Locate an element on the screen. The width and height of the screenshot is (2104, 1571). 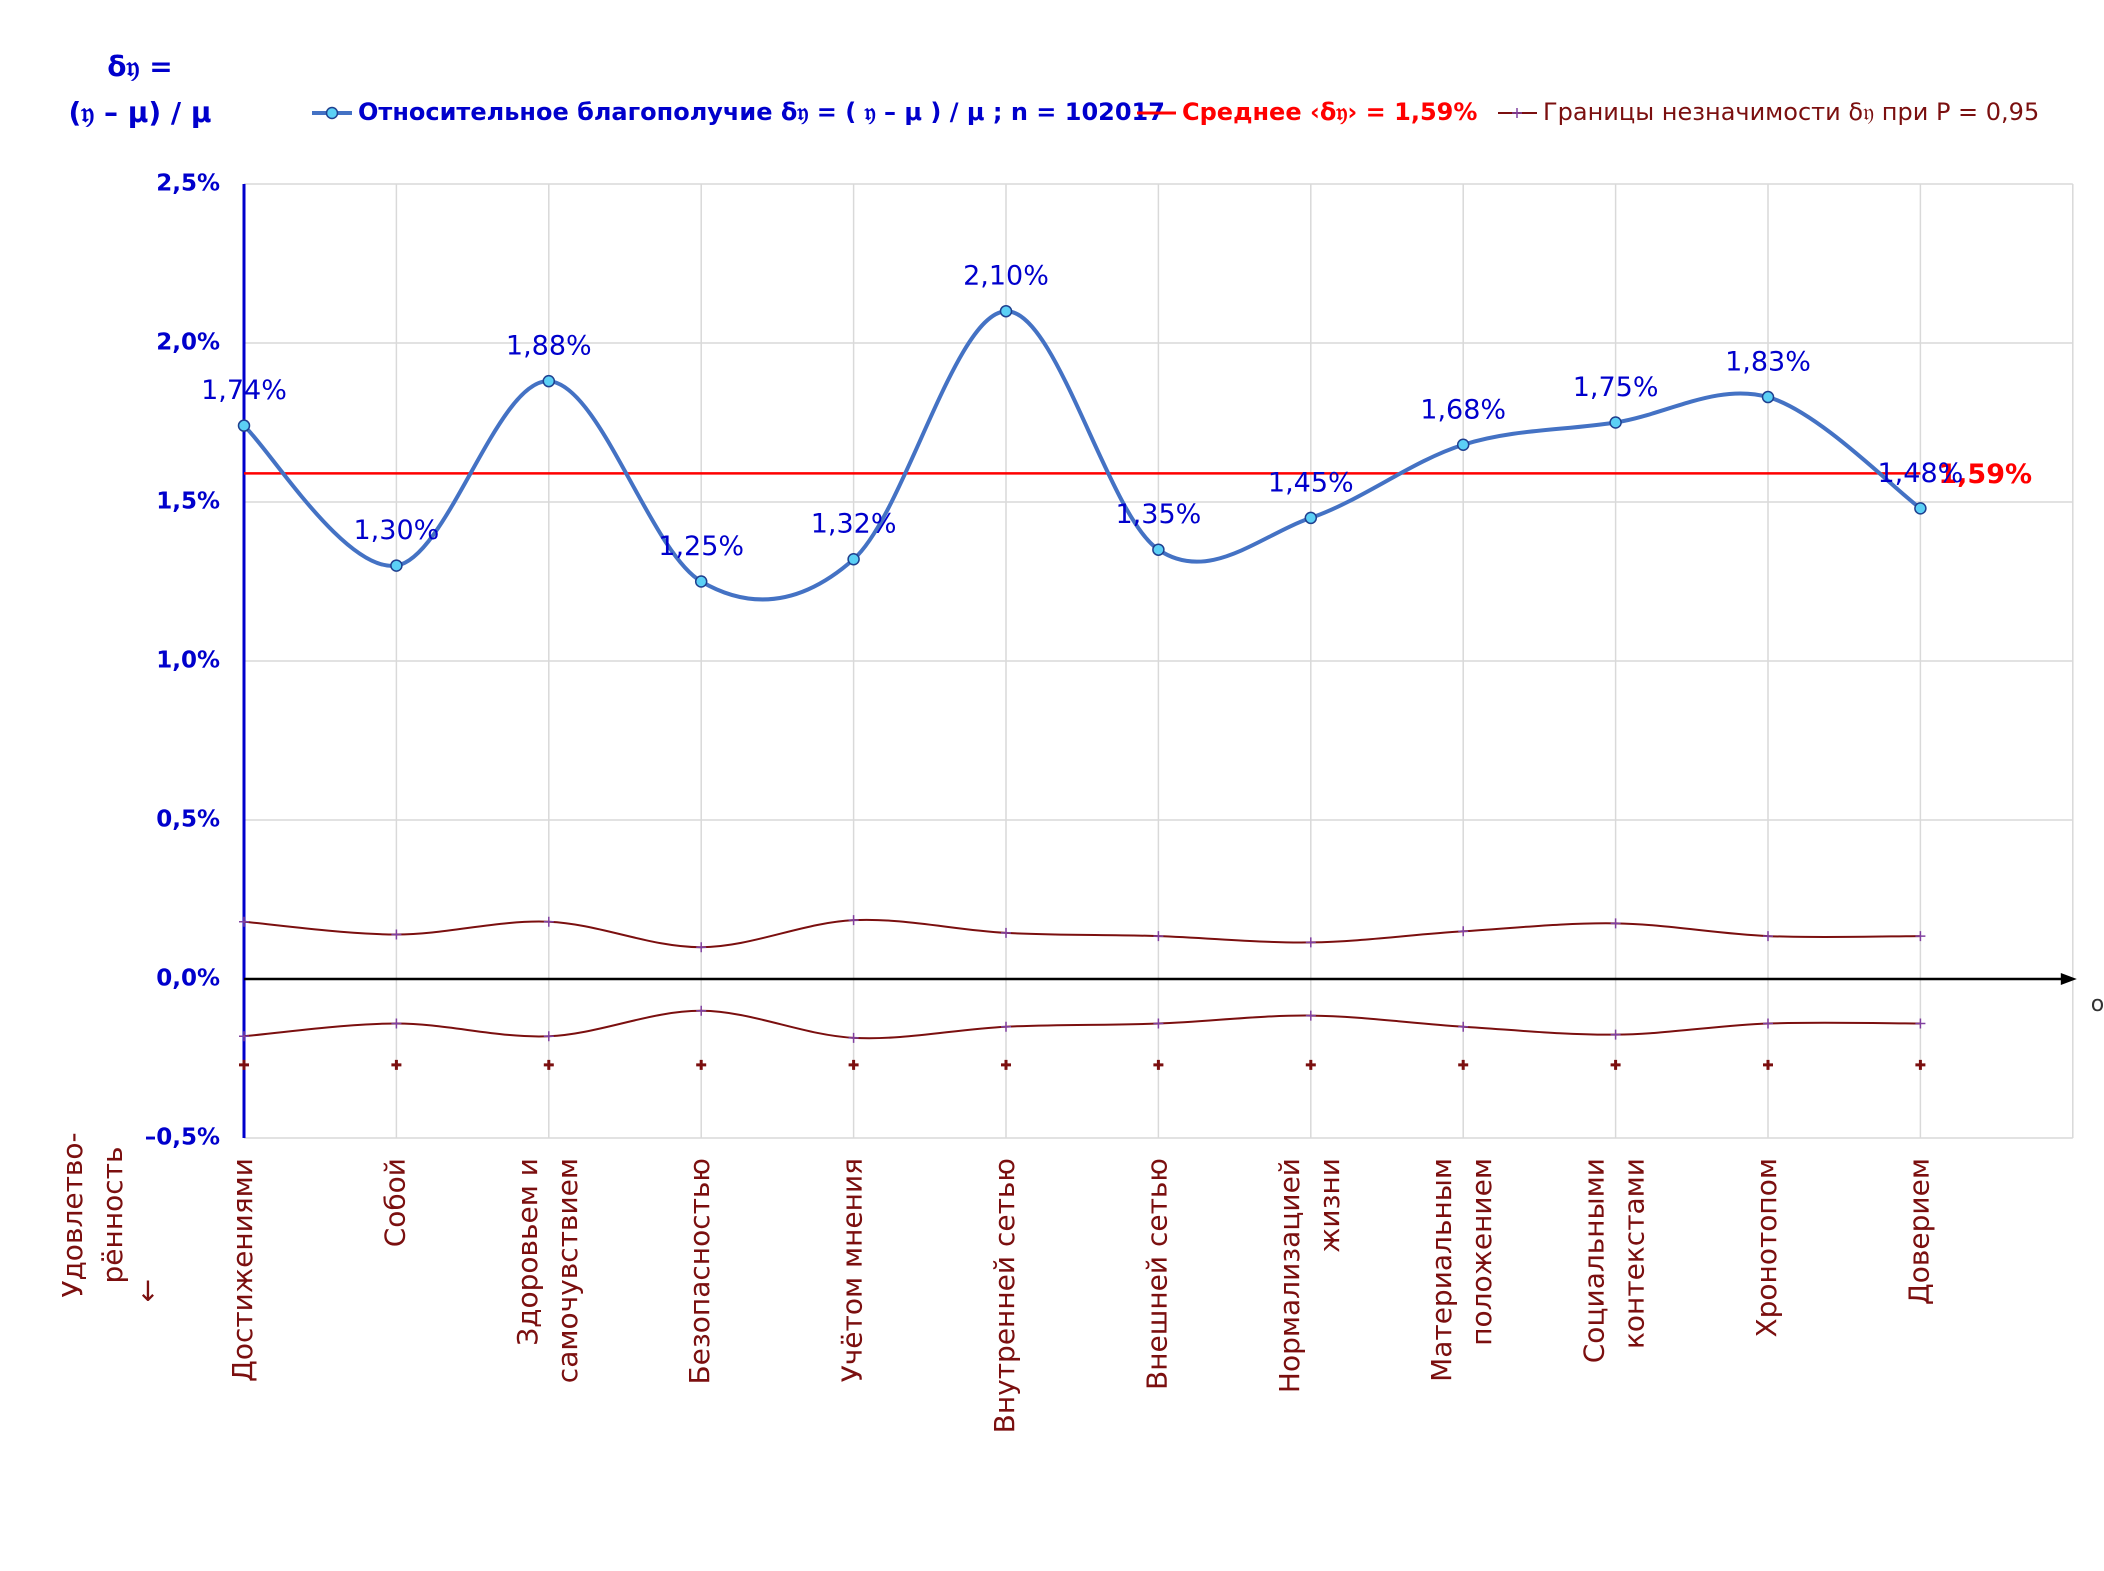
y-tick-label: 0,0% is located at coordinates (188, 979).